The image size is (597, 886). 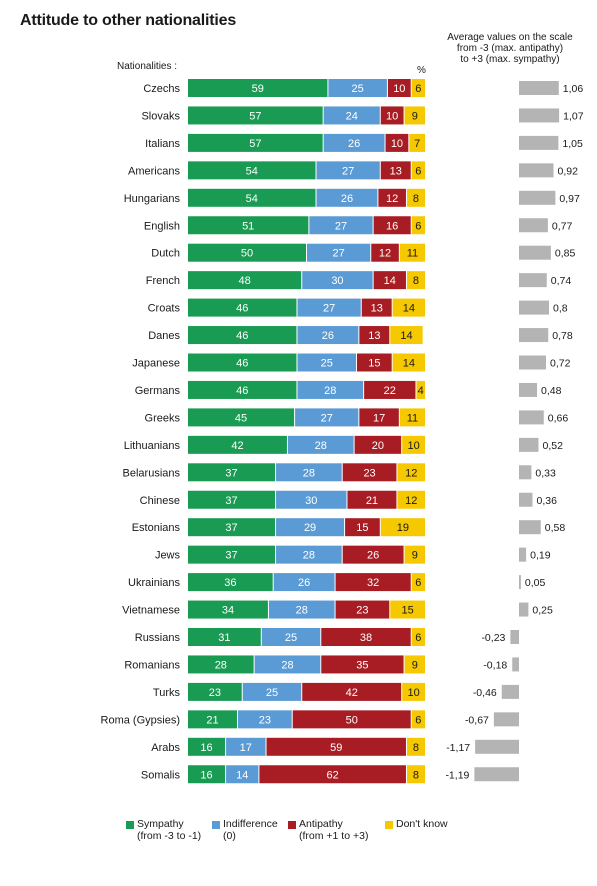 I want to click on average-value-label: 0,77, so click(x=562, y=226).